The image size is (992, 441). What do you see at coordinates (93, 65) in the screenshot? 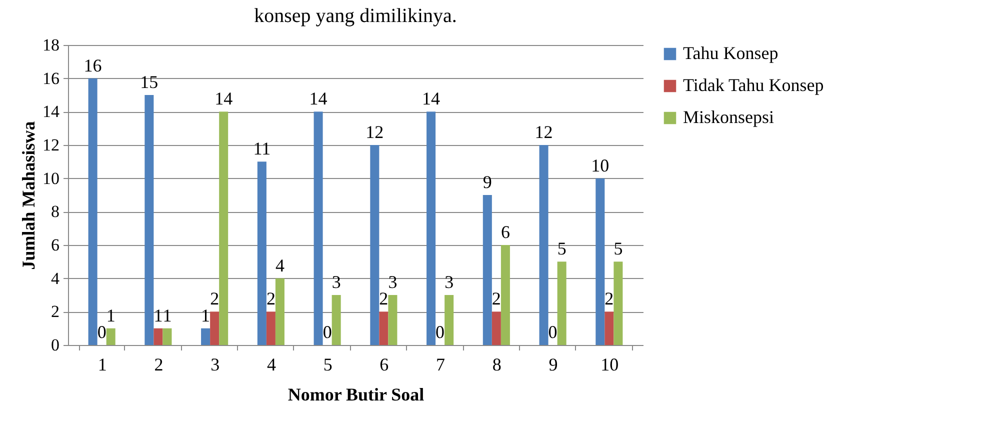
I see `data-label: 16` at bounding box center [93, 65].